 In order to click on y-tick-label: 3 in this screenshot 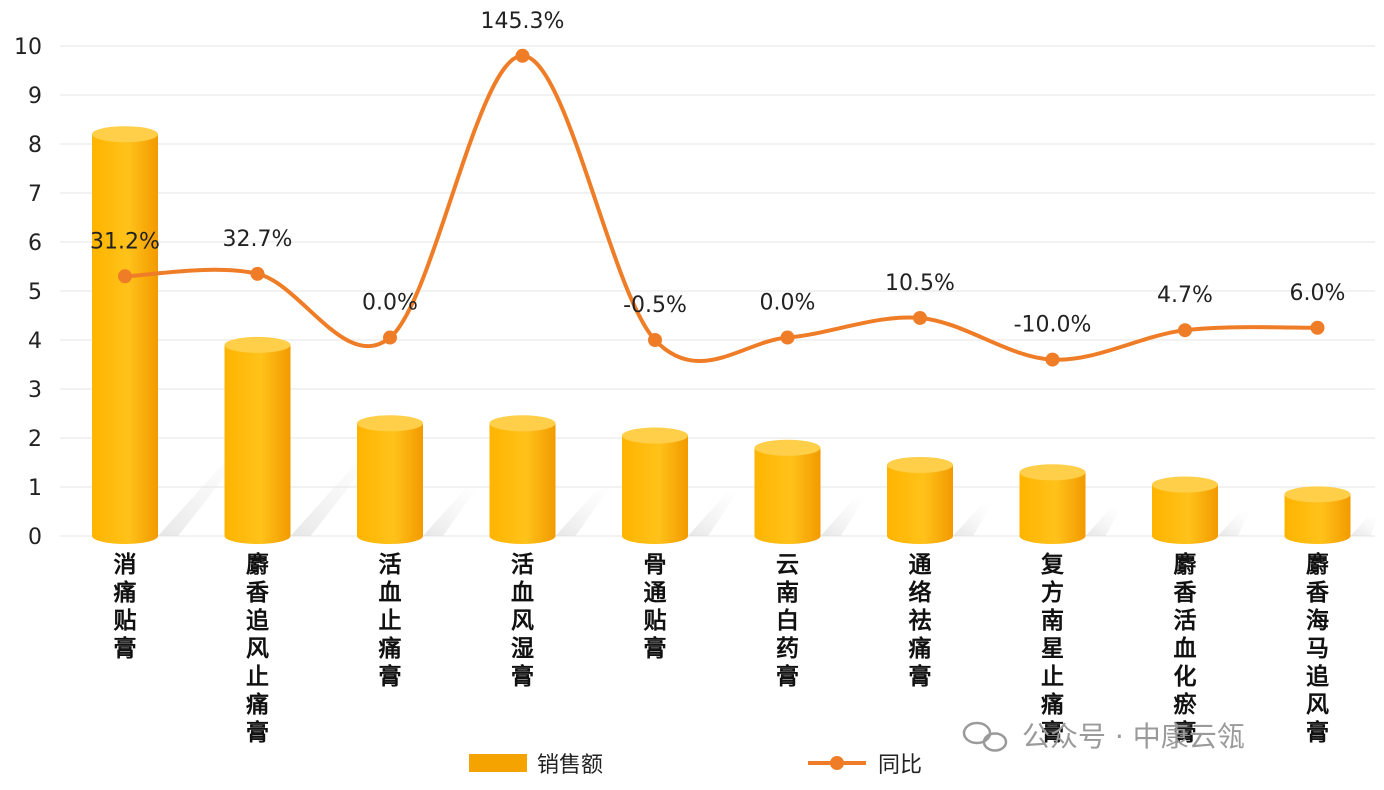, I will do `click(35, 390)`.